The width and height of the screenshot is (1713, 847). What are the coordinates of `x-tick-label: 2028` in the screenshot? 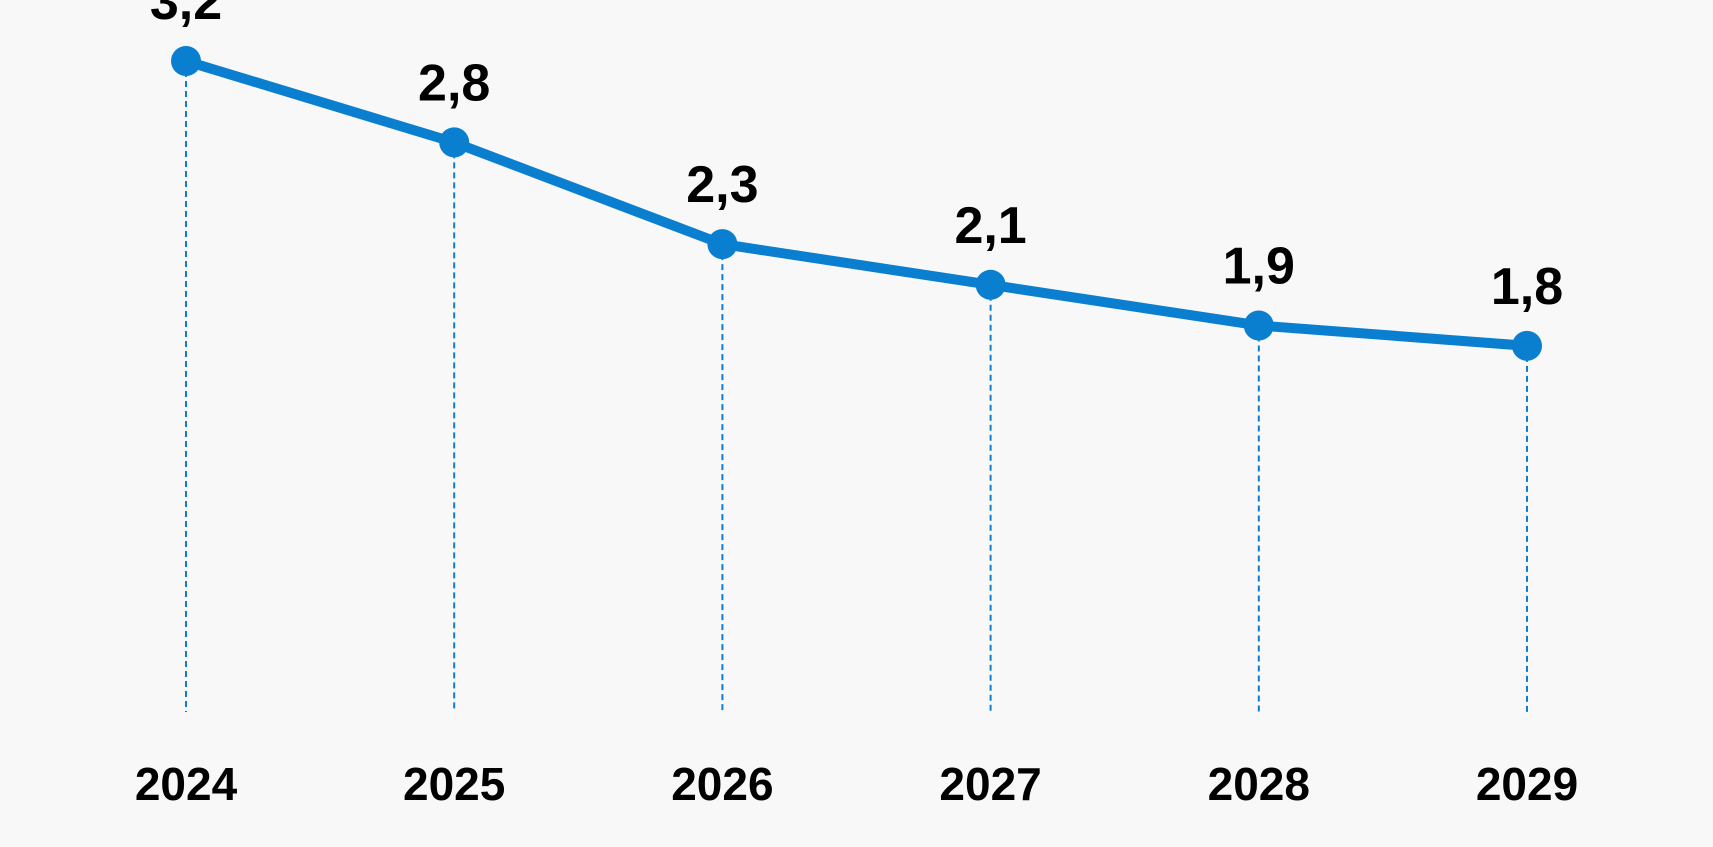 It's located at (1259, 784).